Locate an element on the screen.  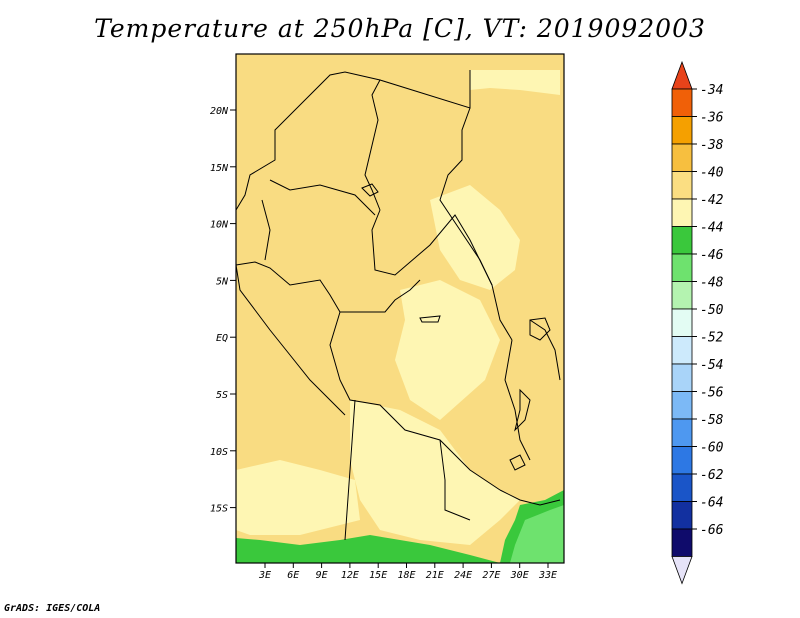
colorbar-label: -56 is located at coordinates (712, 393).